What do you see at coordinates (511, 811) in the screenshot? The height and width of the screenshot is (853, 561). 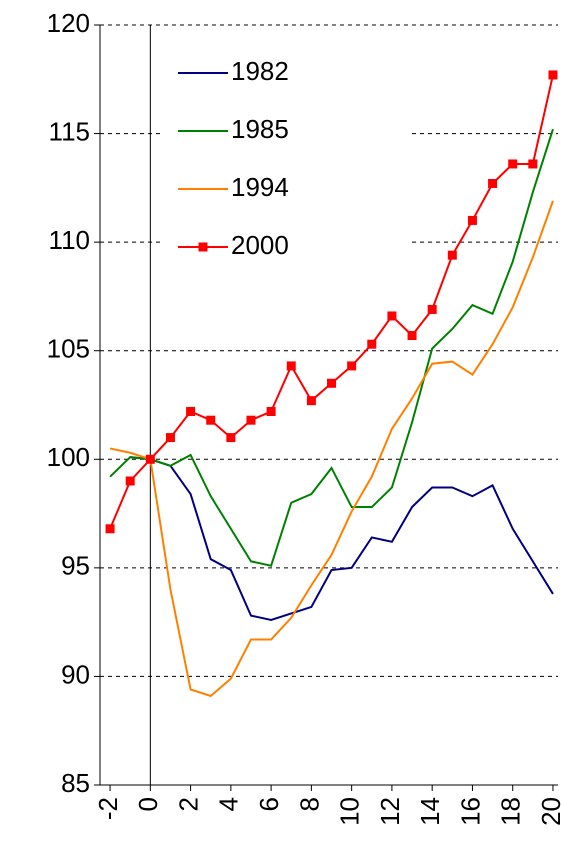 I see `x-tick-label: 18` at bounding box center [511, 811].